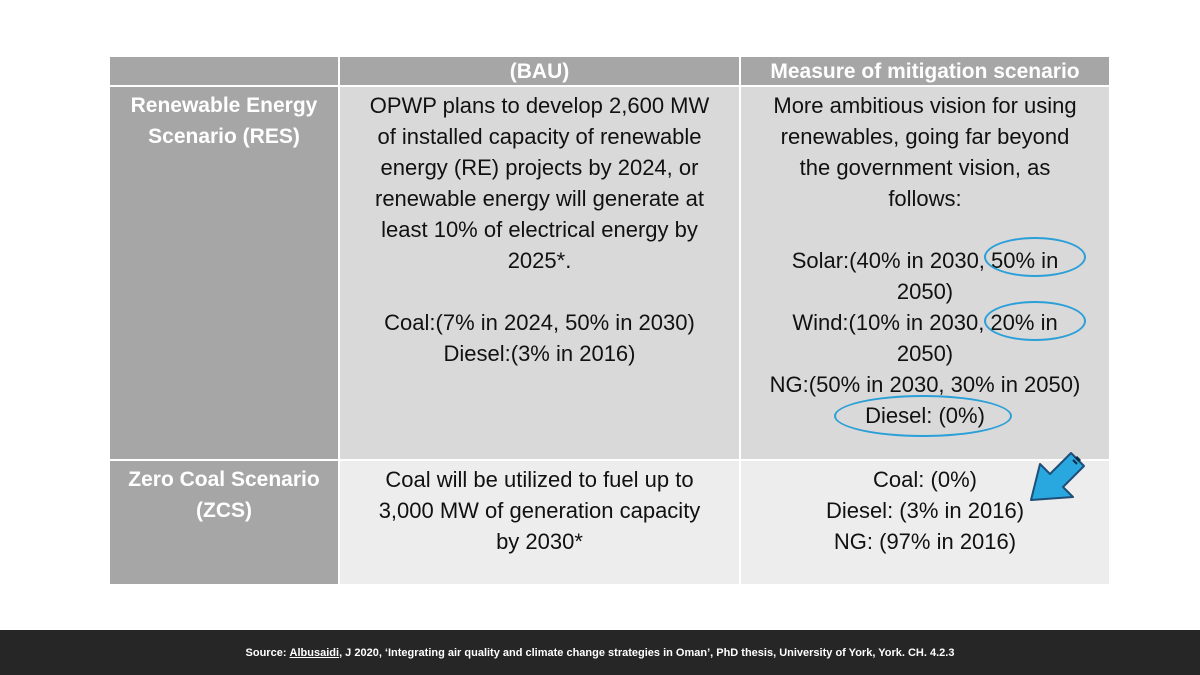 Image resolution: width=1200 pixels, height=675 pixels. Describe the element at coordinates (314, 652) in the screenshot. I see `source-author: Albusaidi` at that location.